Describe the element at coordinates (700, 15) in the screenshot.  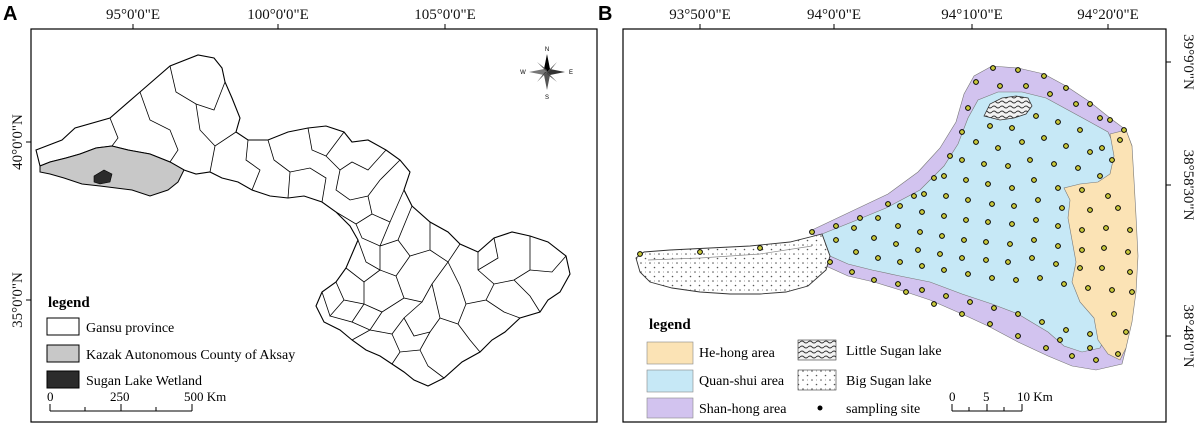
I see `panel-b-top-tick: 93°50'0"E` at that location.